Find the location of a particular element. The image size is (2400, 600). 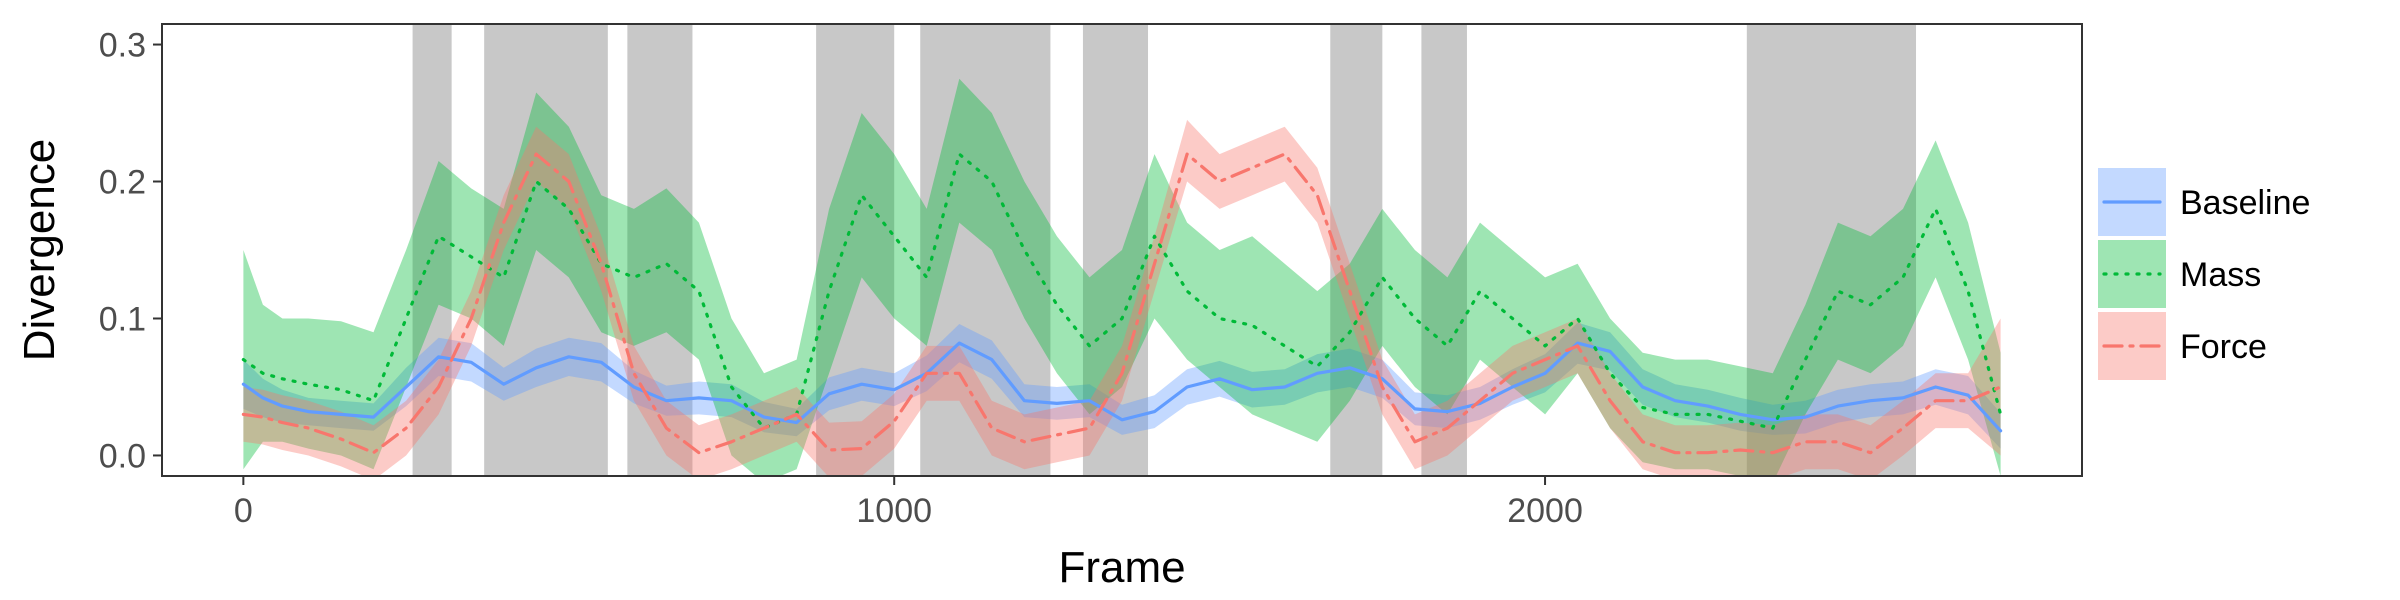

x-tick-label: 0 is located at coordinates (243, 511).